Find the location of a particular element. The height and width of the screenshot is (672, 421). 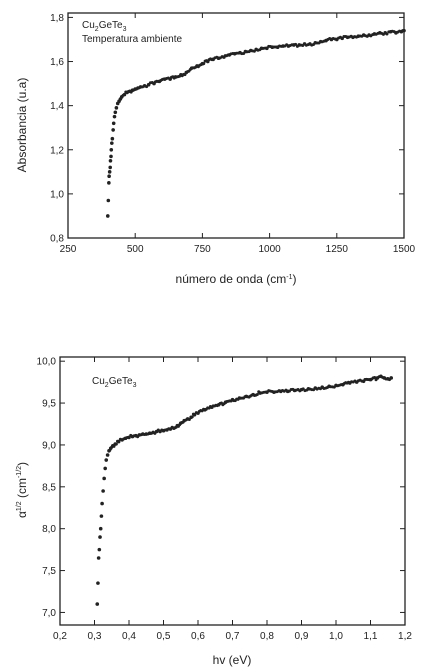

x-tick-label: 1250 is located at coordinates (337, 249).